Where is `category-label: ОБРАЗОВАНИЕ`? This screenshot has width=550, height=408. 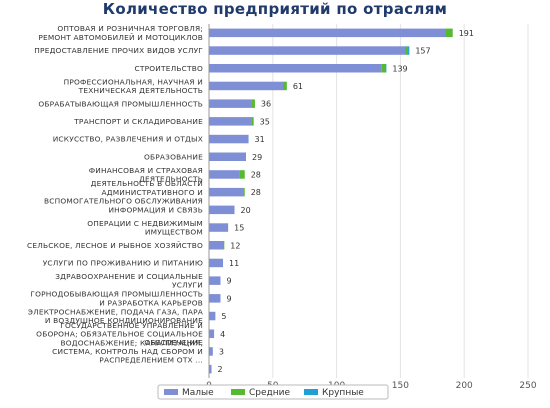 category-label: ОБРАЗОВАНИЕ is located at coordinates (173, 156).